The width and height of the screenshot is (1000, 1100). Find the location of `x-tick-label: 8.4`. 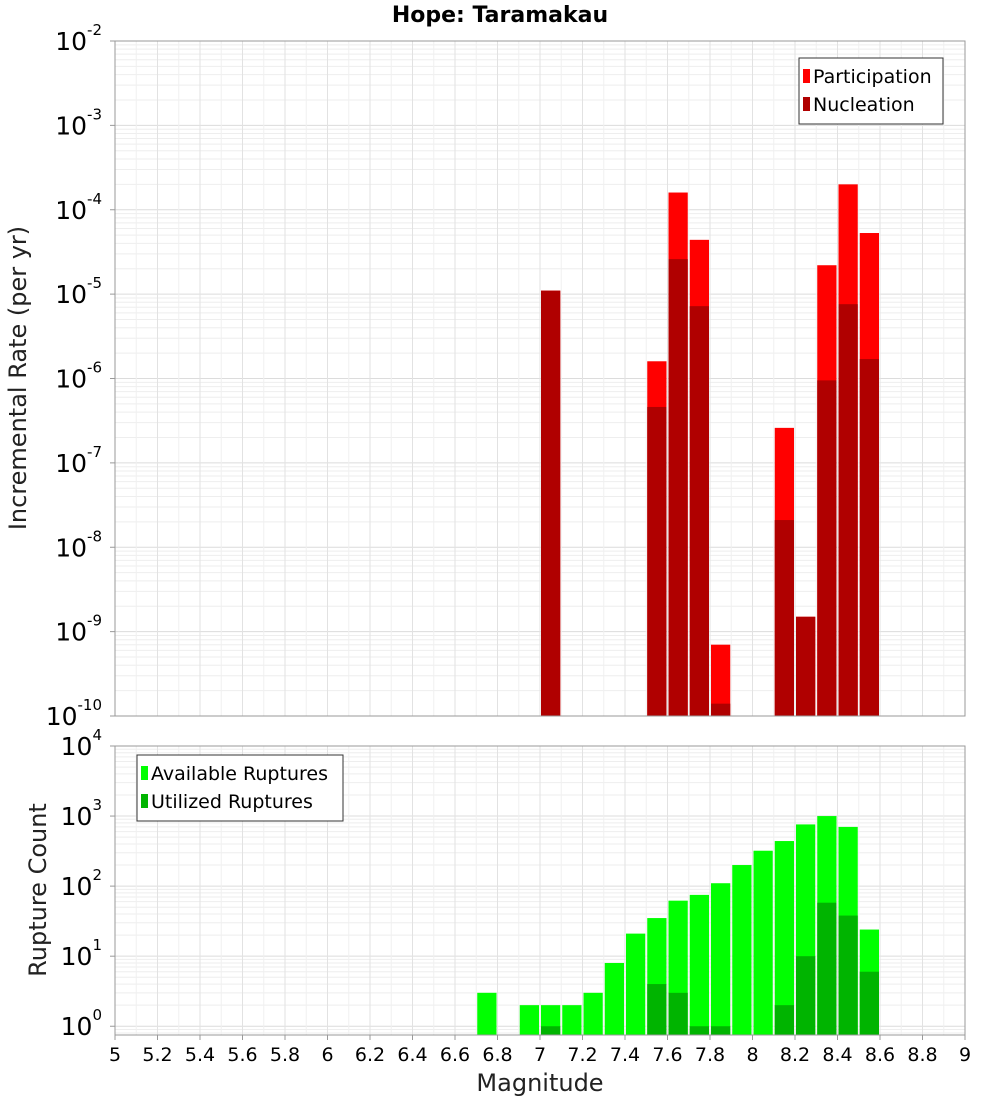

x-tick-label: 8.4 is located at coordinates (837, 1055).